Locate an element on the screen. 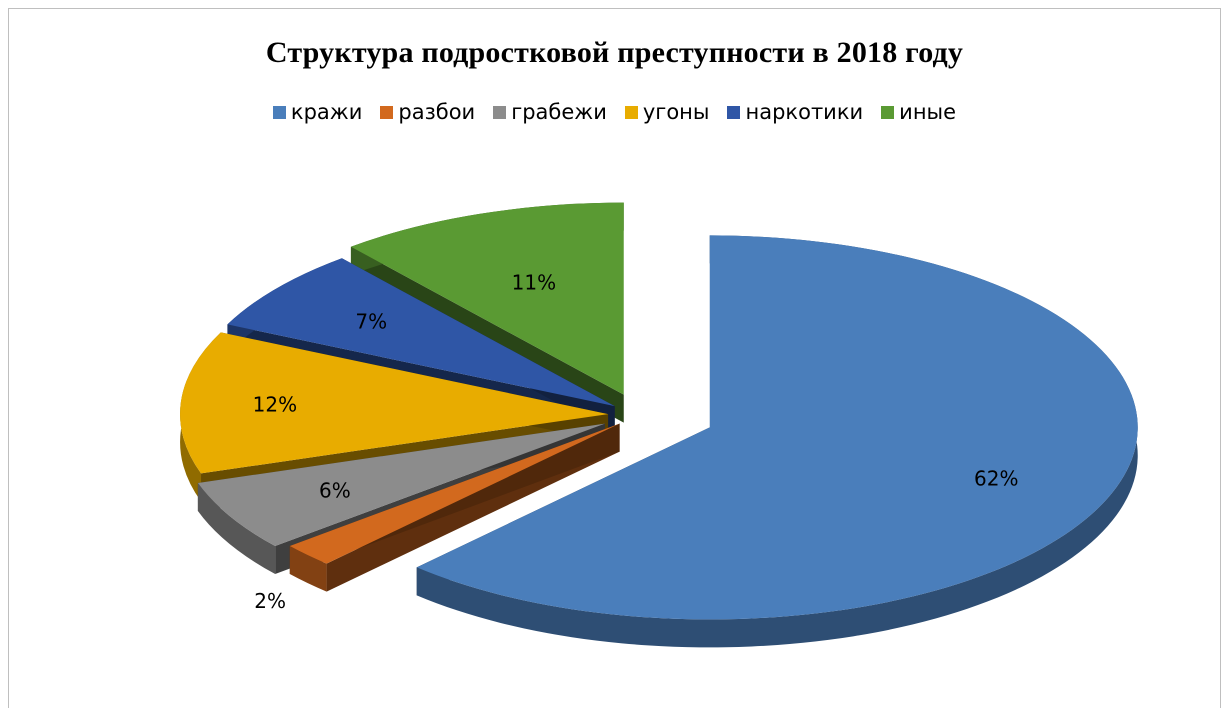 The image size is (1229, 708). data-label-2: 6% is located at coordinates (335, 490).